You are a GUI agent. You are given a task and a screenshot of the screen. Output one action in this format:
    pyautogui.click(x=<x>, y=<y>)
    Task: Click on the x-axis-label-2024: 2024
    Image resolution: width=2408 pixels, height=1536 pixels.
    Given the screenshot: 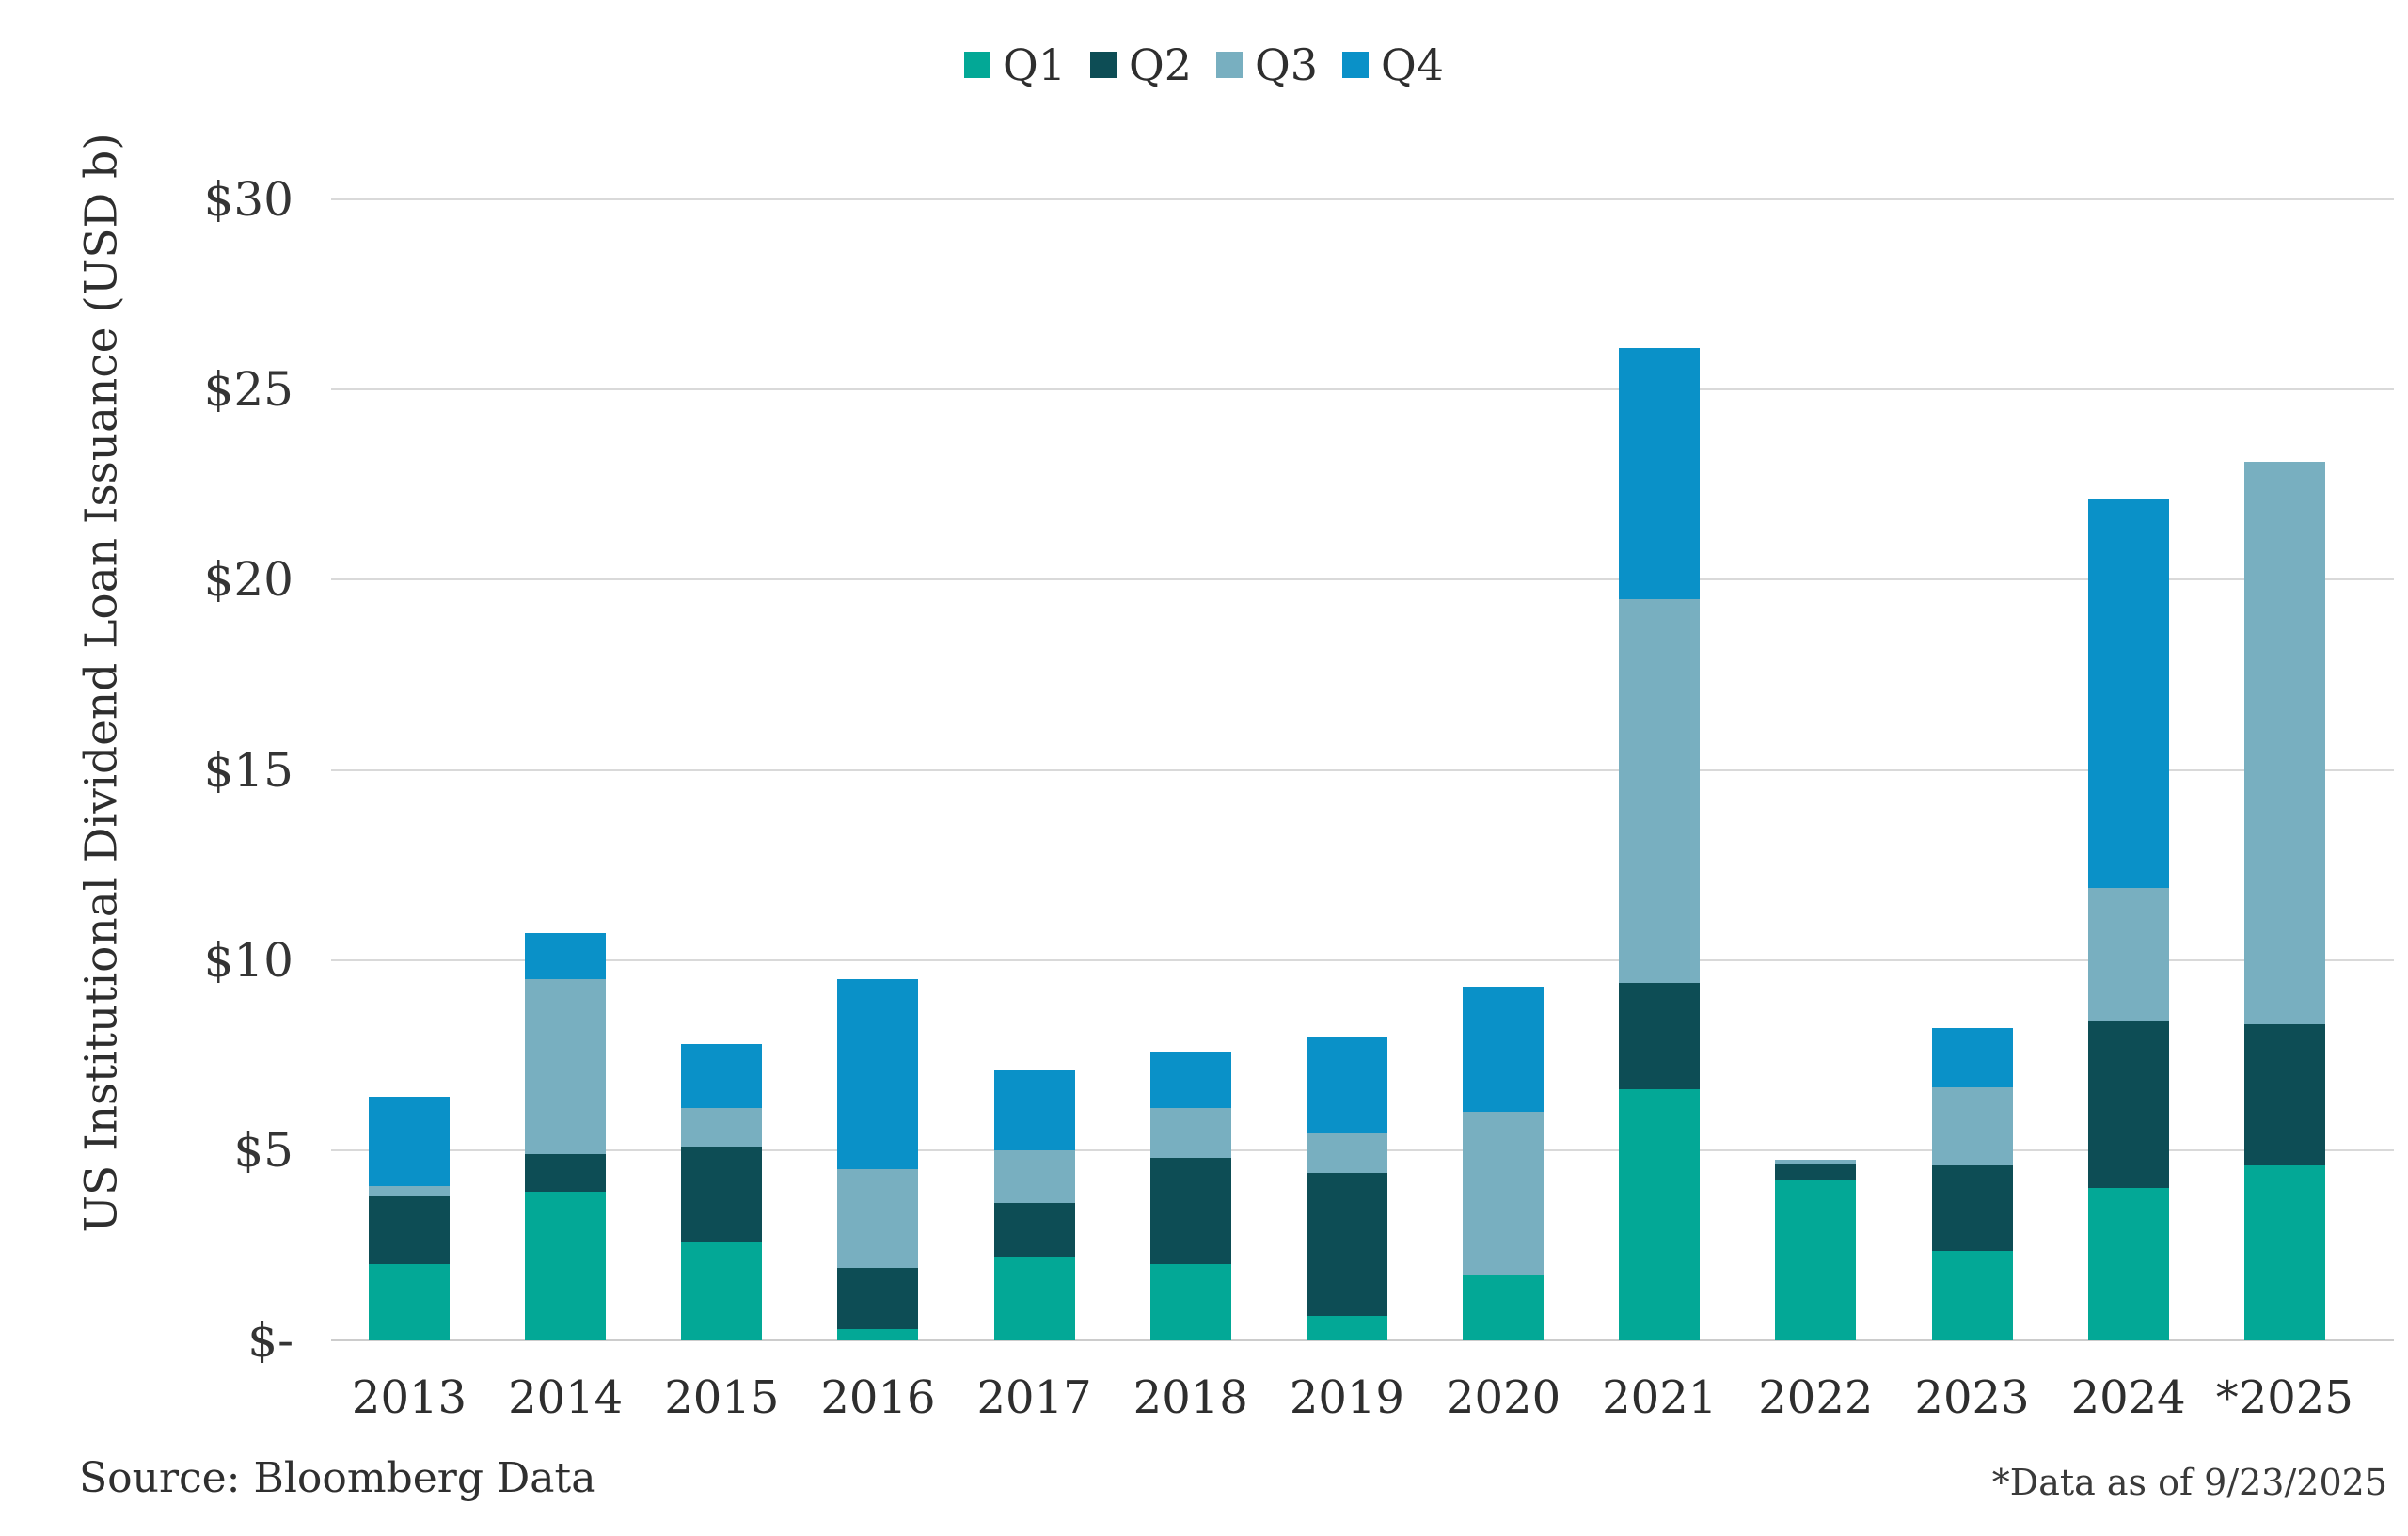 What is the action you would take?
    pyautogui.click(x=2128, y=1397)
    